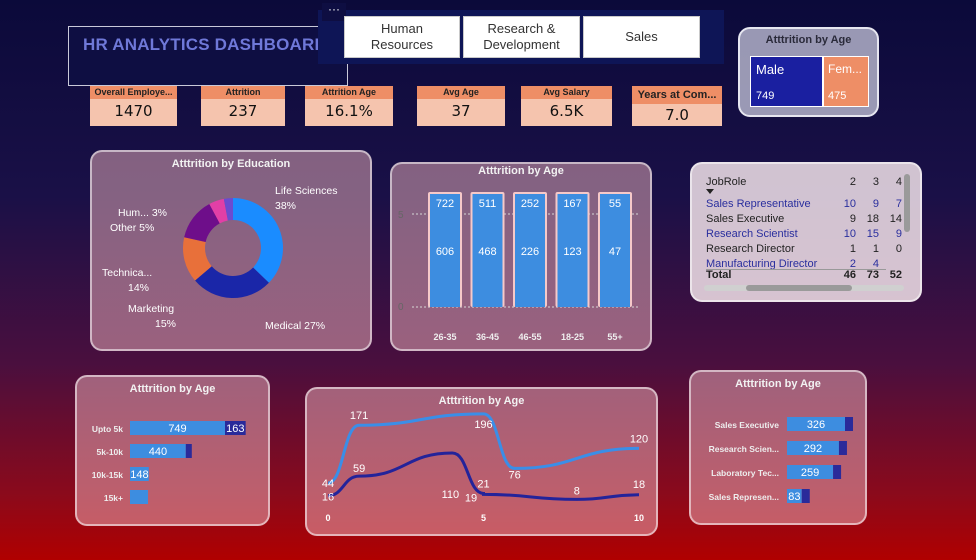  What do you see at coordinates (614, 337) in the screenshot?
I see `x-tick-label: 55+` at bounding box center [614, 337].